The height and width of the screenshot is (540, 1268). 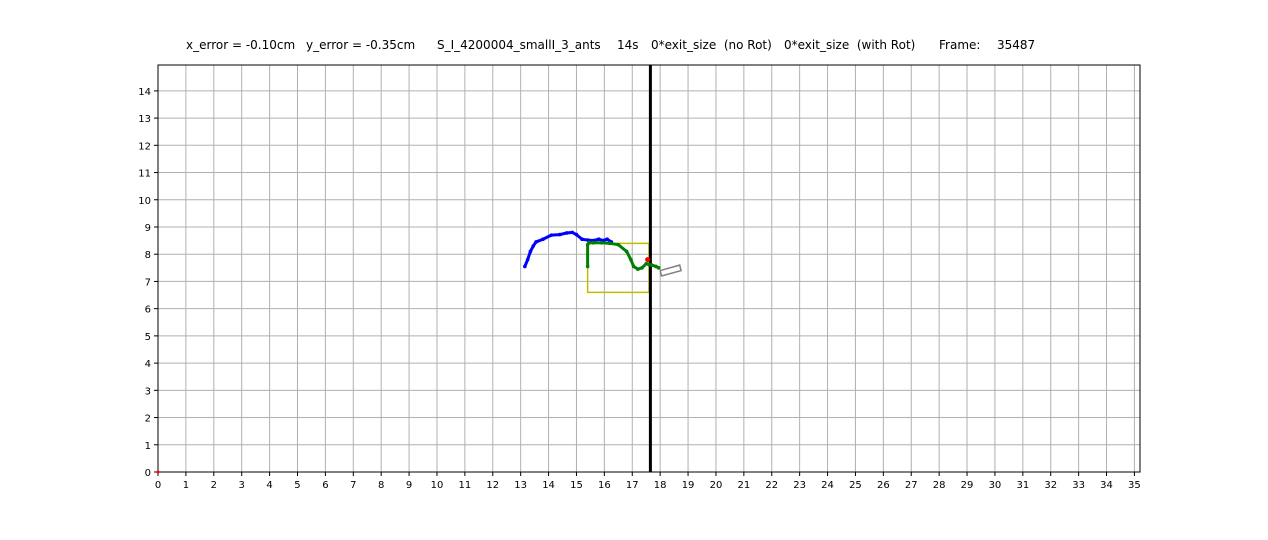 I want to click on x-tick-label: 31, so click(x=1022, y=485).